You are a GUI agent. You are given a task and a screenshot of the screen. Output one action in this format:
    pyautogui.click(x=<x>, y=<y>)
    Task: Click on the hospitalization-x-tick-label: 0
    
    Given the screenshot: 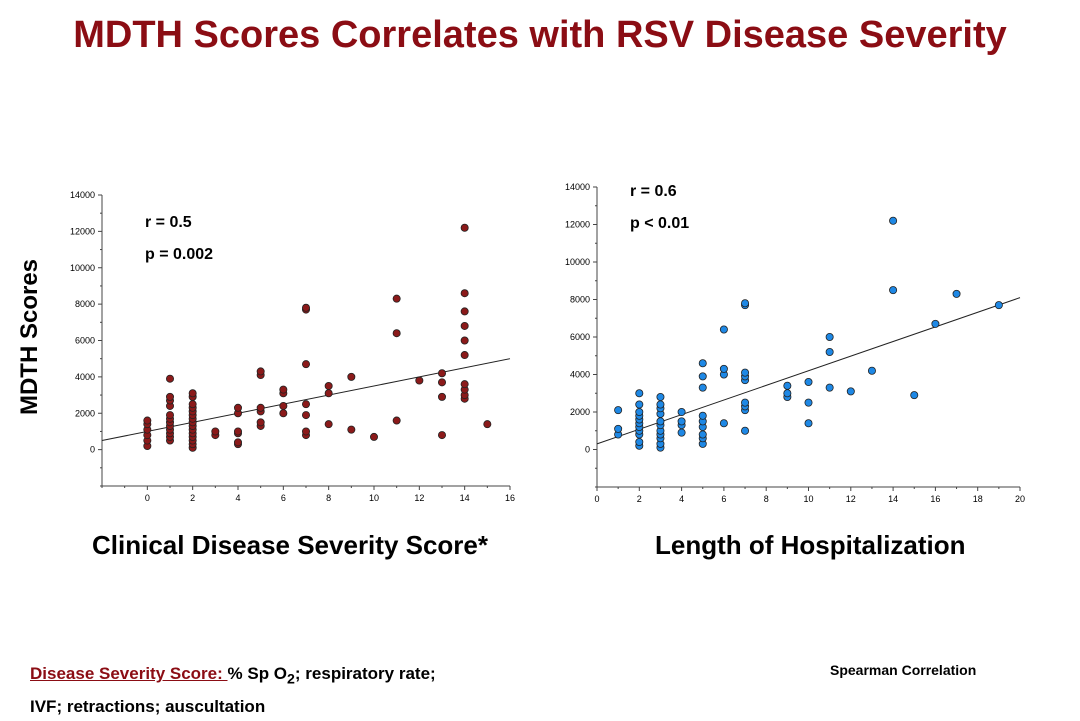 What is the action you would take?
    pyautogui.click(x=596, y=499)
    